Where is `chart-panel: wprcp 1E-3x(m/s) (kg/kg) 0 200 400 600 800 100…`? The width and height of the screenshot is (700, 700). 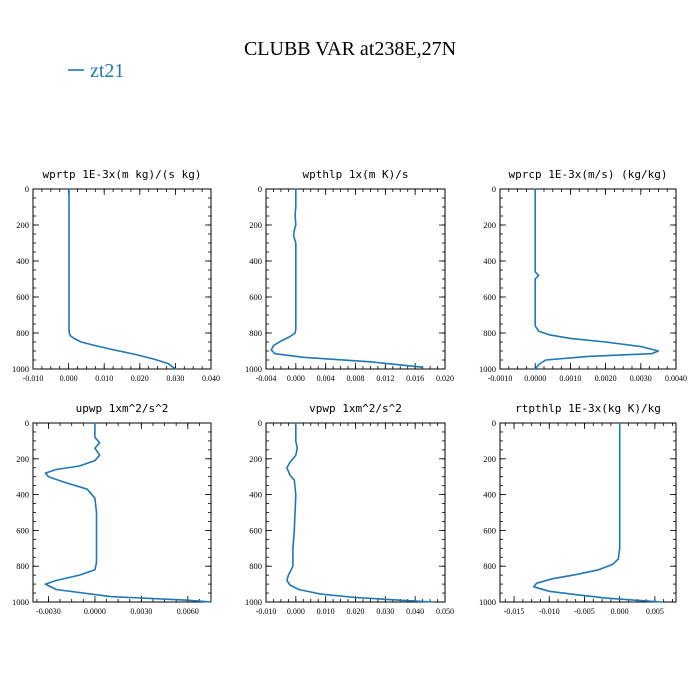 chart-panel: wprcp 1E-3x(m/s) (kg/kg) 0 200 400 600 800 100… is located at coordinates (583, 275).